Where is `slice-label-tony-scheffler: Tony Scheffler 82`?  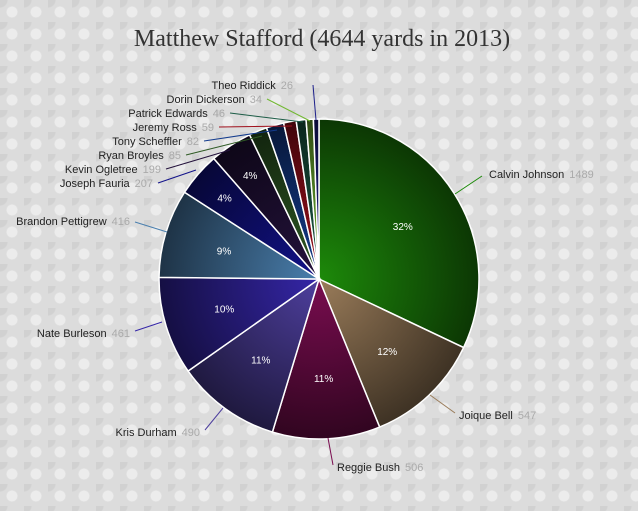
slice-label-tony-scheffler: Tony Scheffler 82 is located at coordinates (155, 142).